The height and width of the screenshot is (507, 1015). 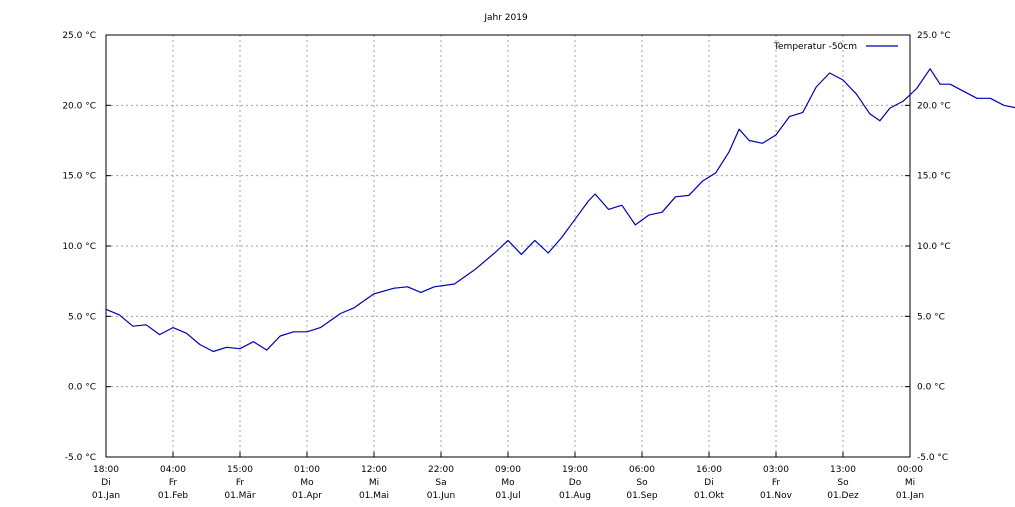 What do you see at coordinates (932, 458) in the screenshot?
I see `y-tick-label-right: -5.0 °C` at bounding box center [932, 458].